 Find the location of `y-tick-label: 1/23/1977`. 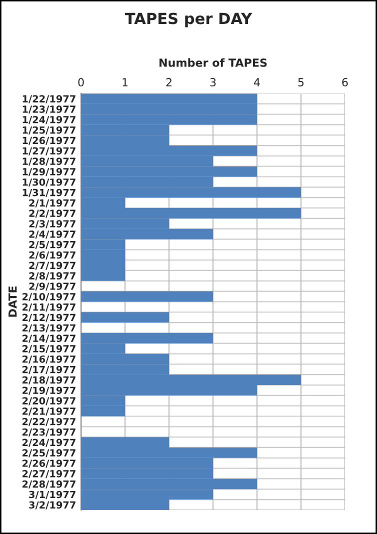

y-tick-label: 1/23/1977 is located at coordinates (49, 110).